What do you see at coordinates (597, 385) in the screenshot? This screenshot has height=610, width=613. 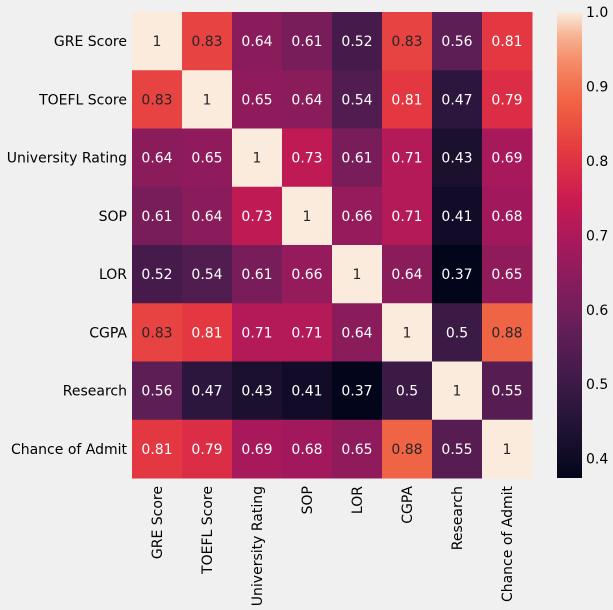 I see `colorbar-tick-label: 0.5` at bounding box center [597, 385].